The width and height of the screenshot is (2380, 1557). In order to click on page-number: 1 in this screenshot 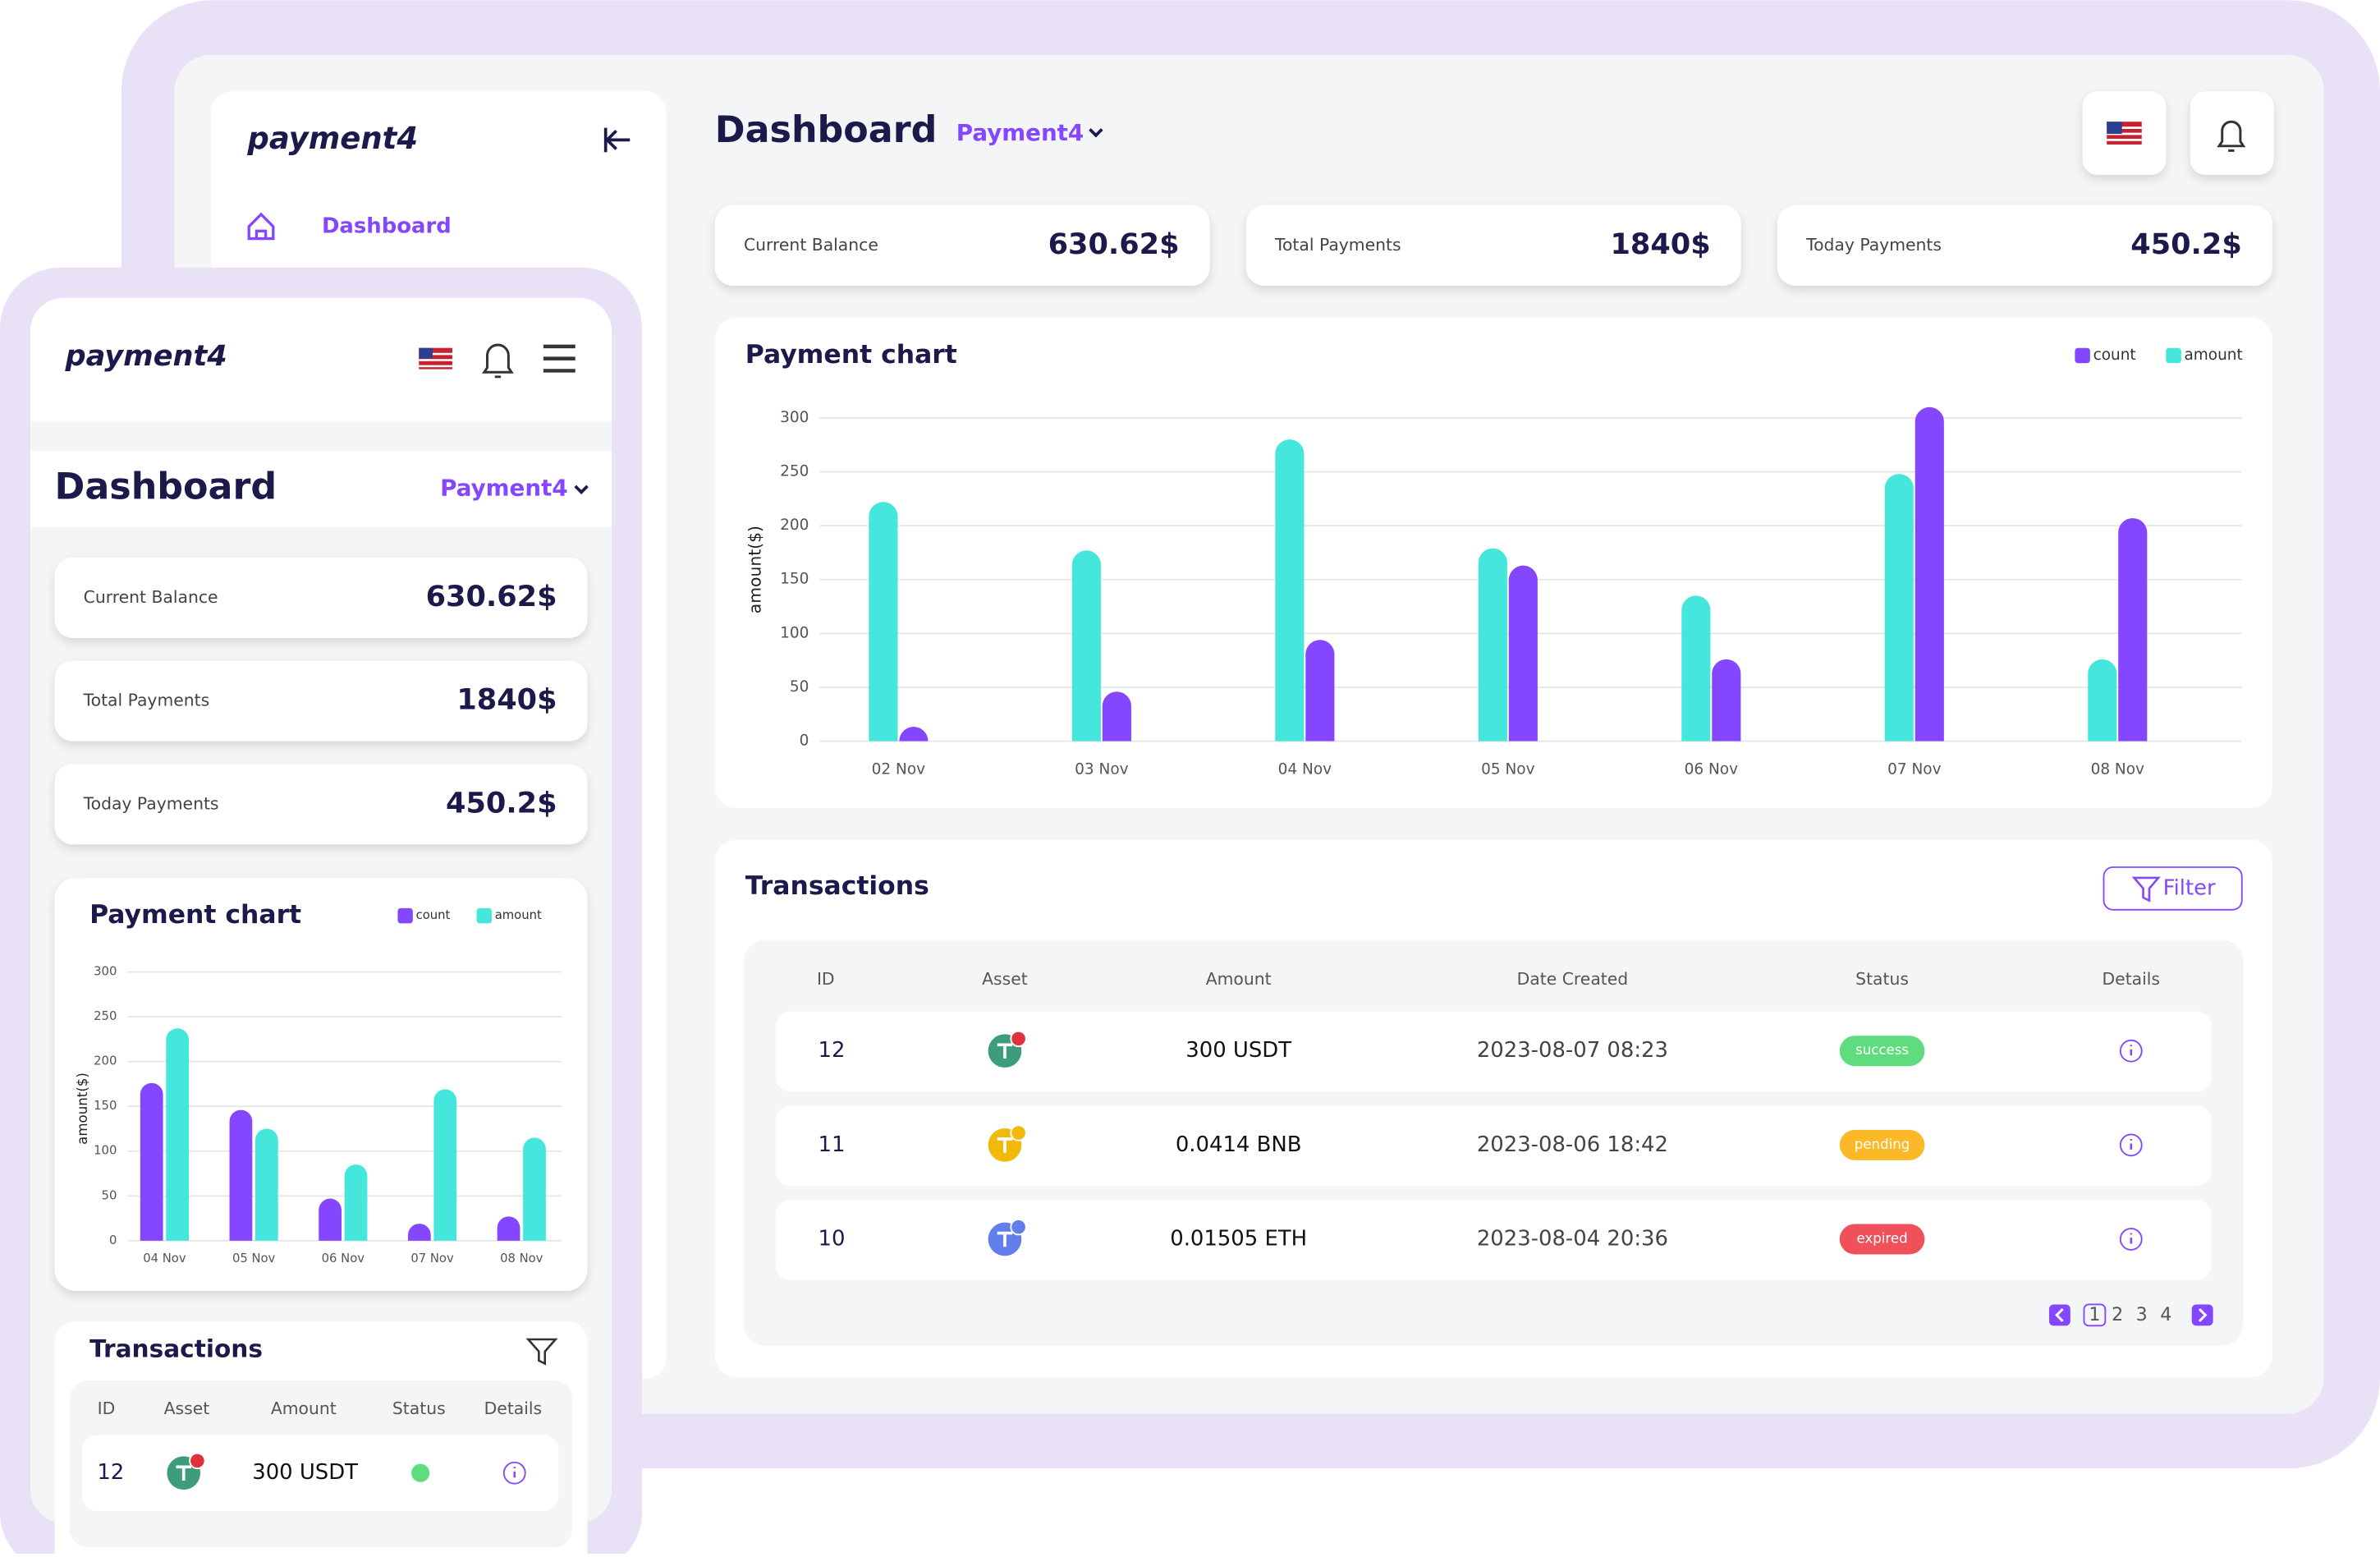, I will do `click(2094, 1314)`.